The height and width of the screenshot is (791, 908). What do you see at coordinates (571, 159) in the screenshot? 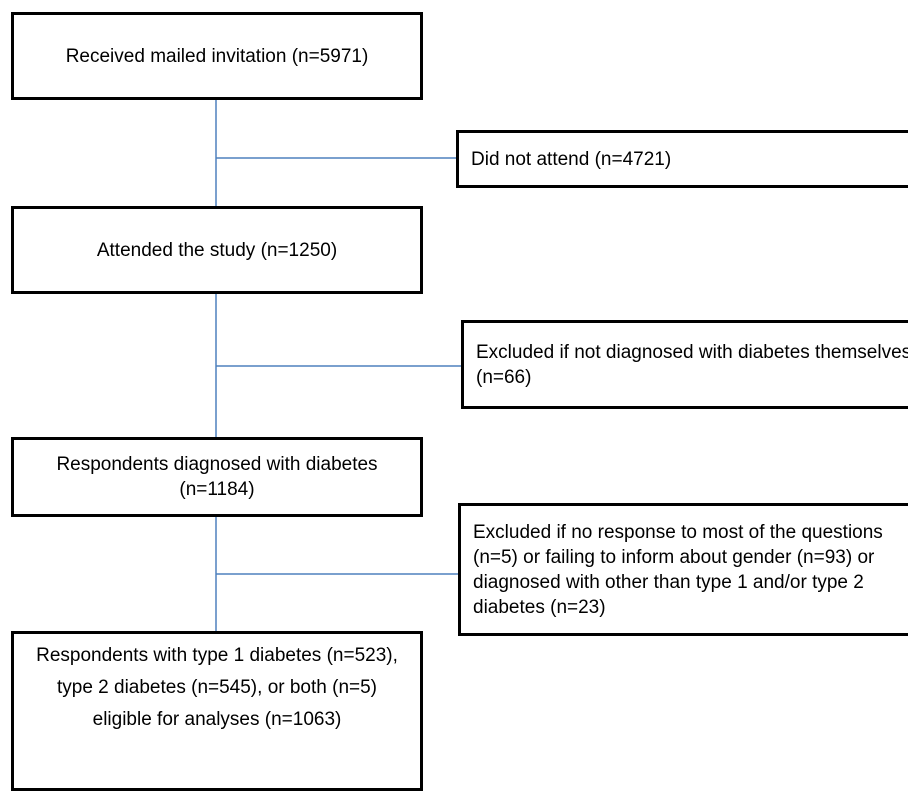
I see `box-did-not-attend-text: Did not attend (n=4721)` at bounding box center [571, 159].